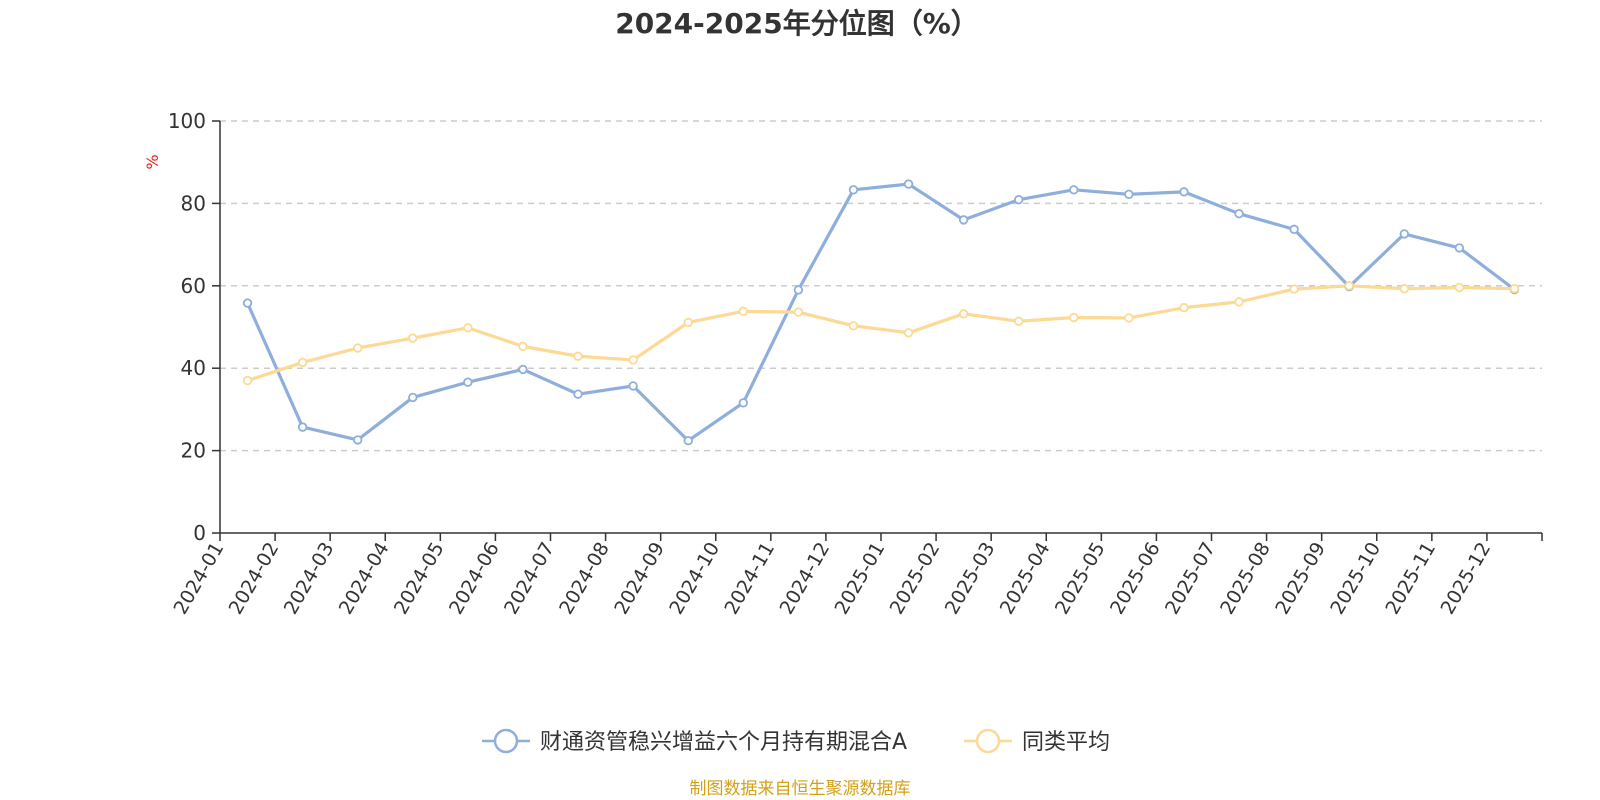 The height and width of the screenshot is (800, 1600). What do you see at coordinates (970, 579) in the screenshot?
I see `x-tick-label: 2025-03` at bounding box center [970, 579].